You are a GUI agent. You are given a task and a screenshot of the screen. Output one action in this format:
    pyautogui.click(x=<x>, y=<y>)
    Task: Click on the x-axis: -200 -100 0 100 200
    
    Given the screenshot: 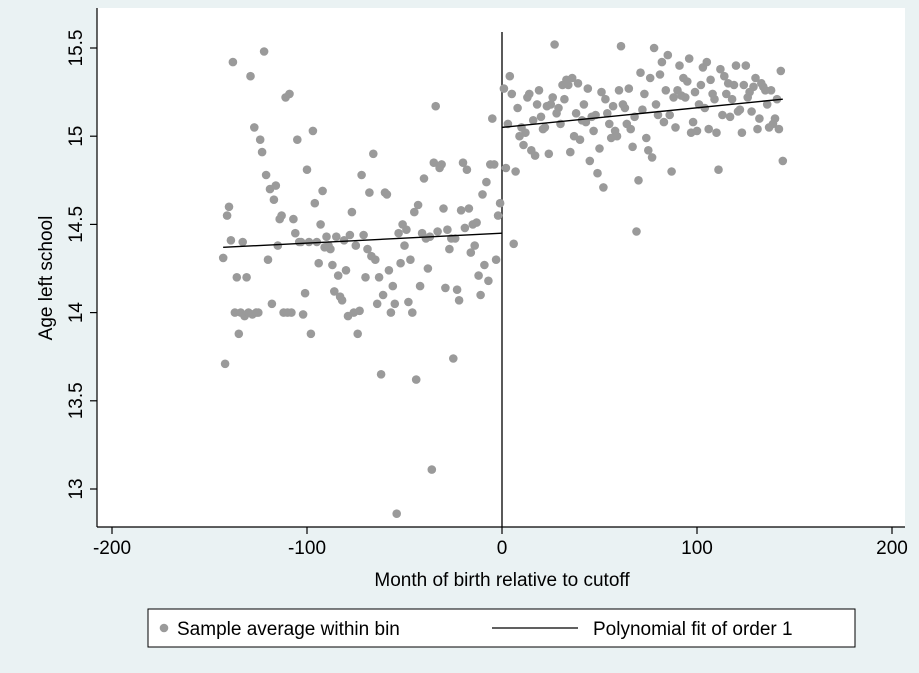 What is the action you would take?
    pyautogui.click(x=500, y=542)
    